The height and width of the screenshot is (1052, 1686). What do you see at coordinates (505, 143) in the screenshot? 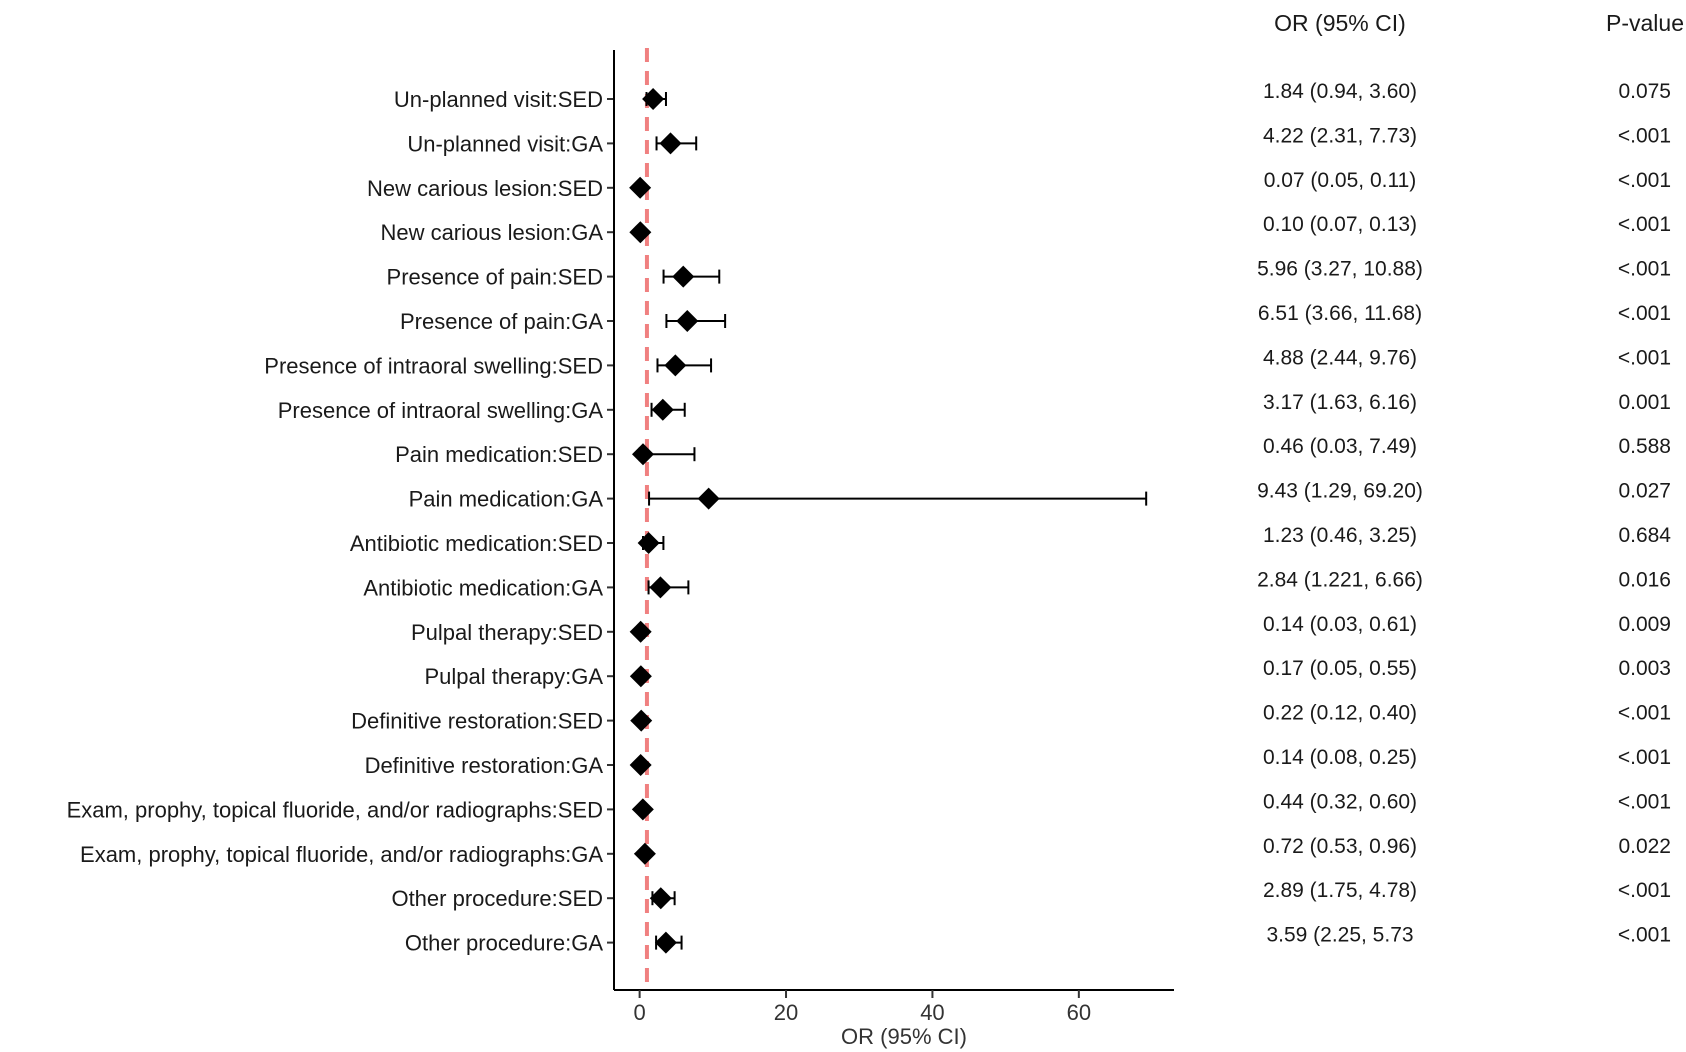
I see `row-label: Un-planned visit:GA` at bounding box center [505, 143].